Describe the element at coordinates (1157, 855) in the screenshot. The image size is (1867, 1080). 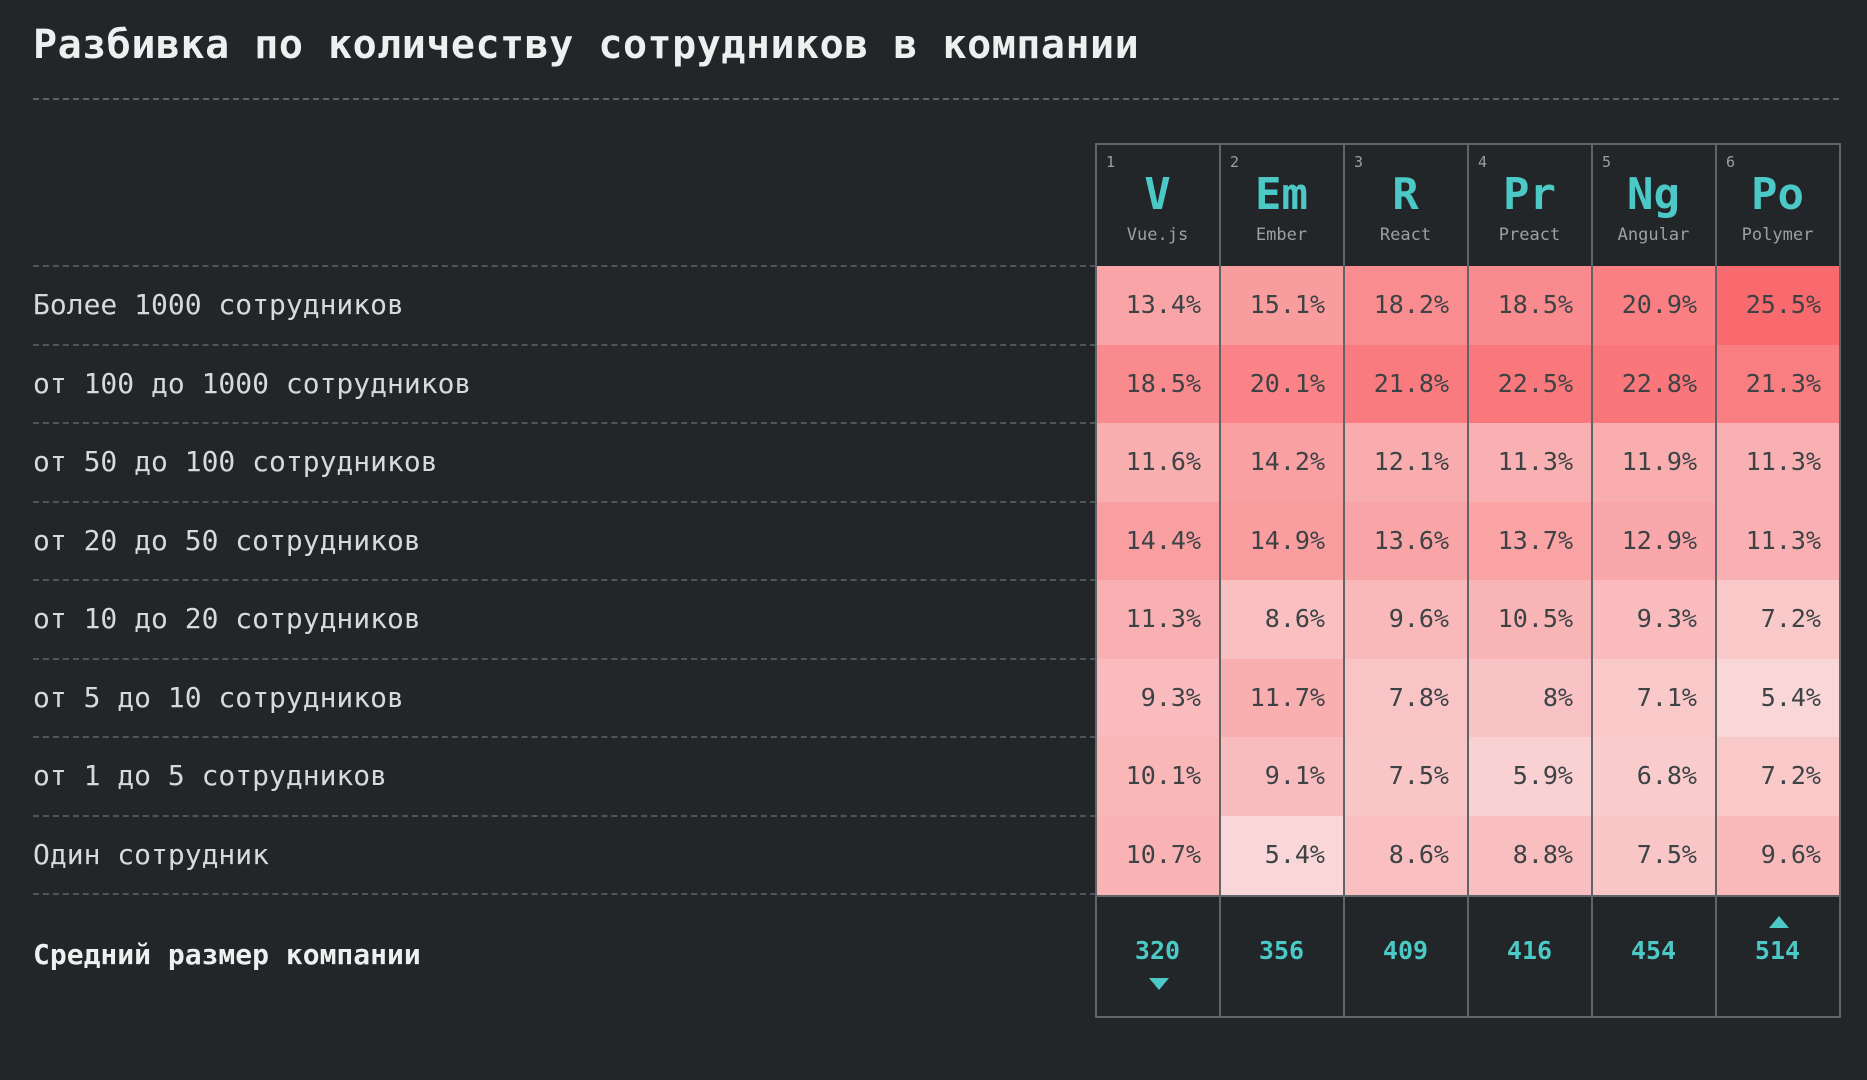
I see `heatmap-cell: 10.7%` at that location.